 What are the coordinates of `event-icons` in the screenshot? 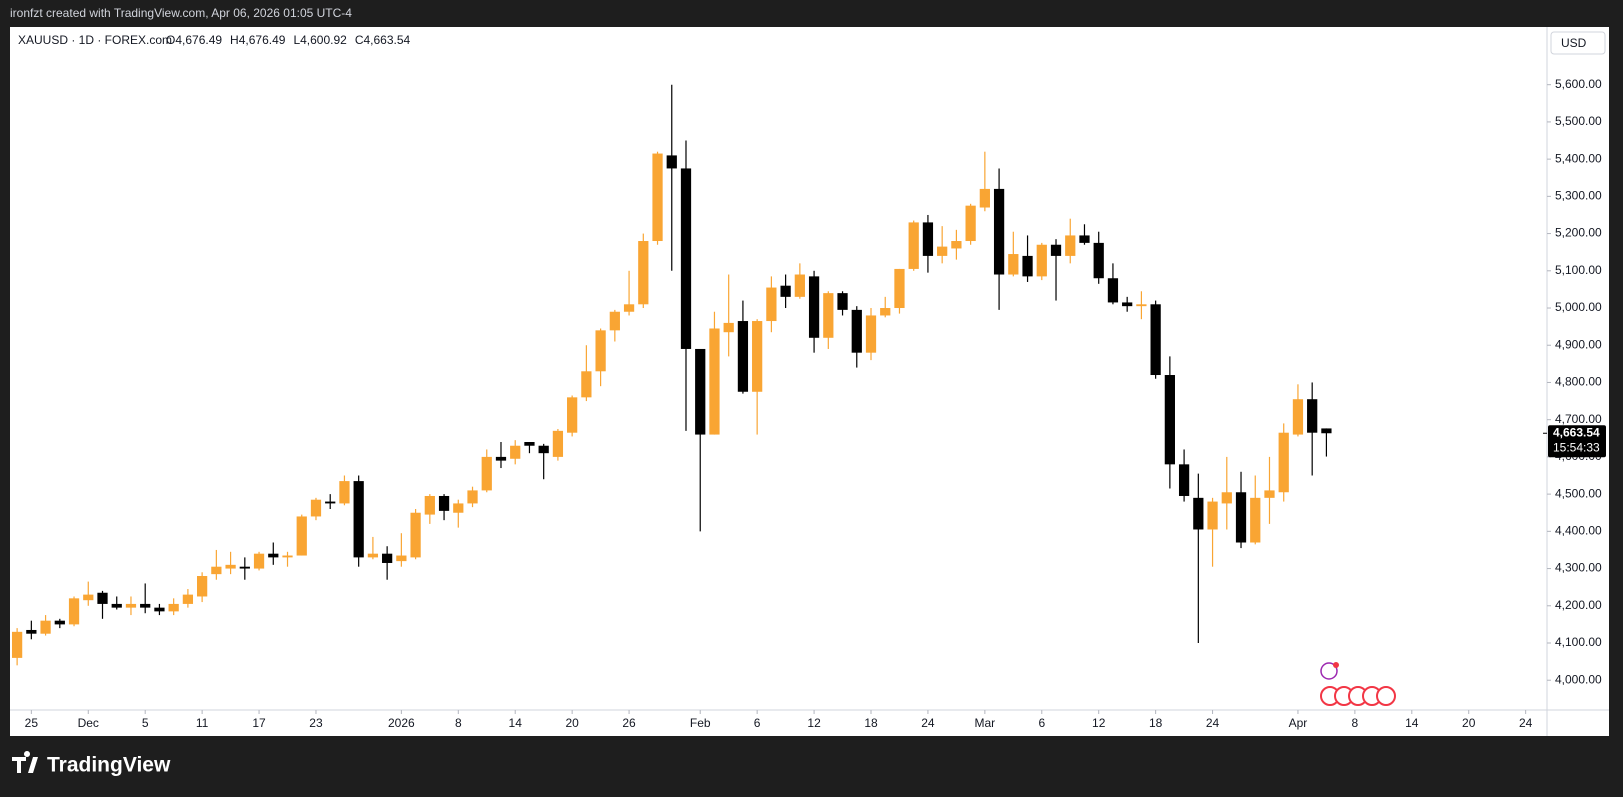 It's located at (1358, 684).